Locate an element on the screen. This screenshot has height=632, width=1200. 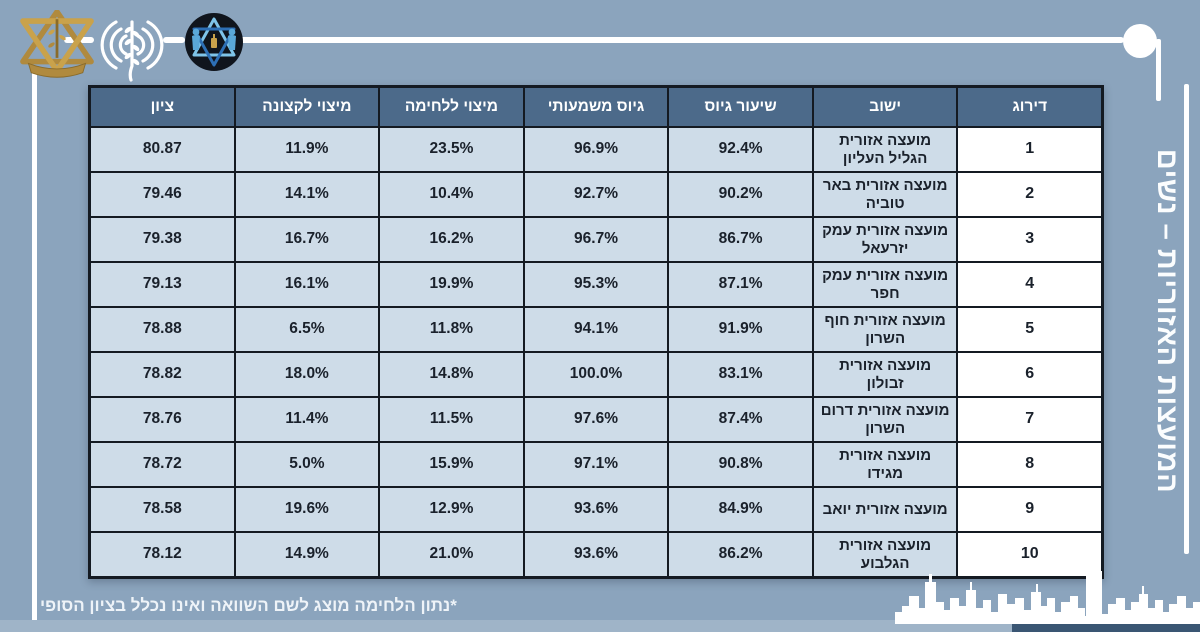
recruit-rate-cell: 87.4% is located at coordinates (740, 419).